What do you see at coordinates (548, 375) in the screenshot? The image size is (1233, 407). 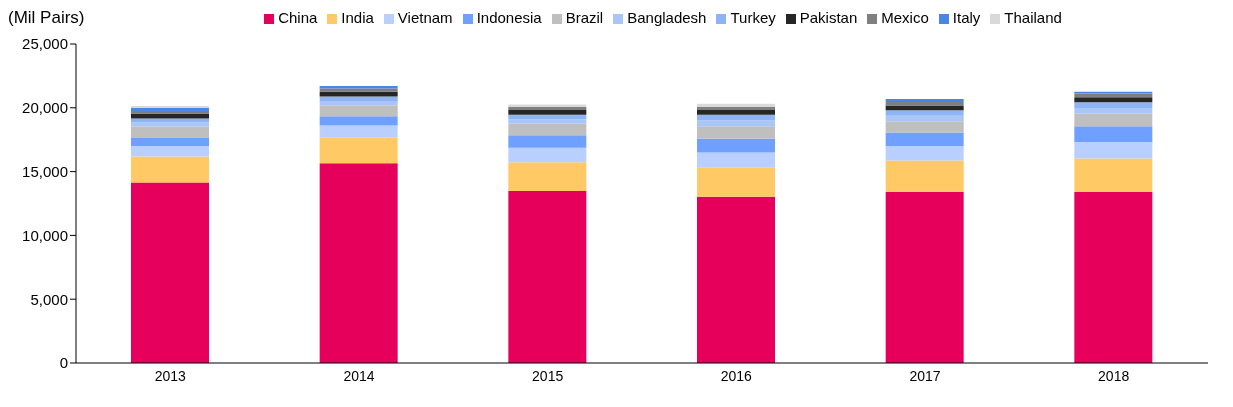 I see `x-tick-label: 2015` at bounding box center [548, 375].